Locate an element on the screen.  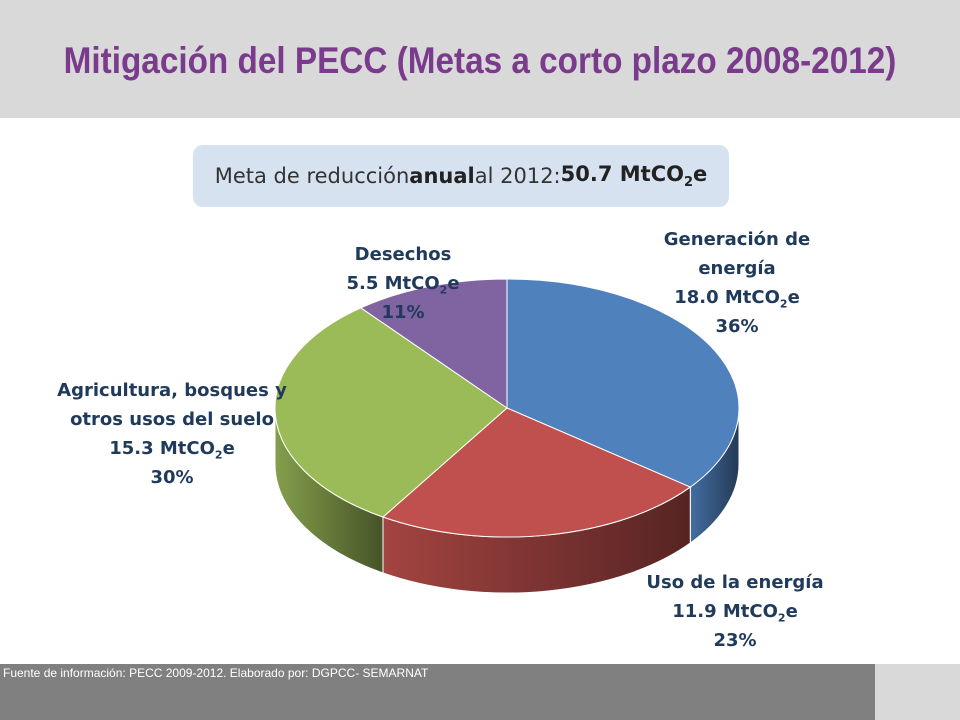
slice-label-uso-energia: Uso de la energía 11.9 MtCO2e 23% is located at coordinates (735, 611).